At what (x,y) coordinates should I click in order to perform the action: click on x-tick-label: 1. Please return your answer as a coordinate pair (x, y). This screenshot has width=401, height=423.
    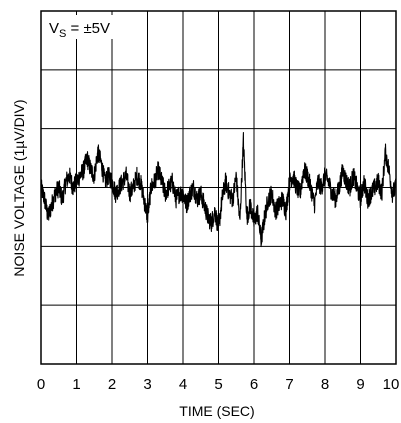
    Looking at the image, I should click on (76, 384).